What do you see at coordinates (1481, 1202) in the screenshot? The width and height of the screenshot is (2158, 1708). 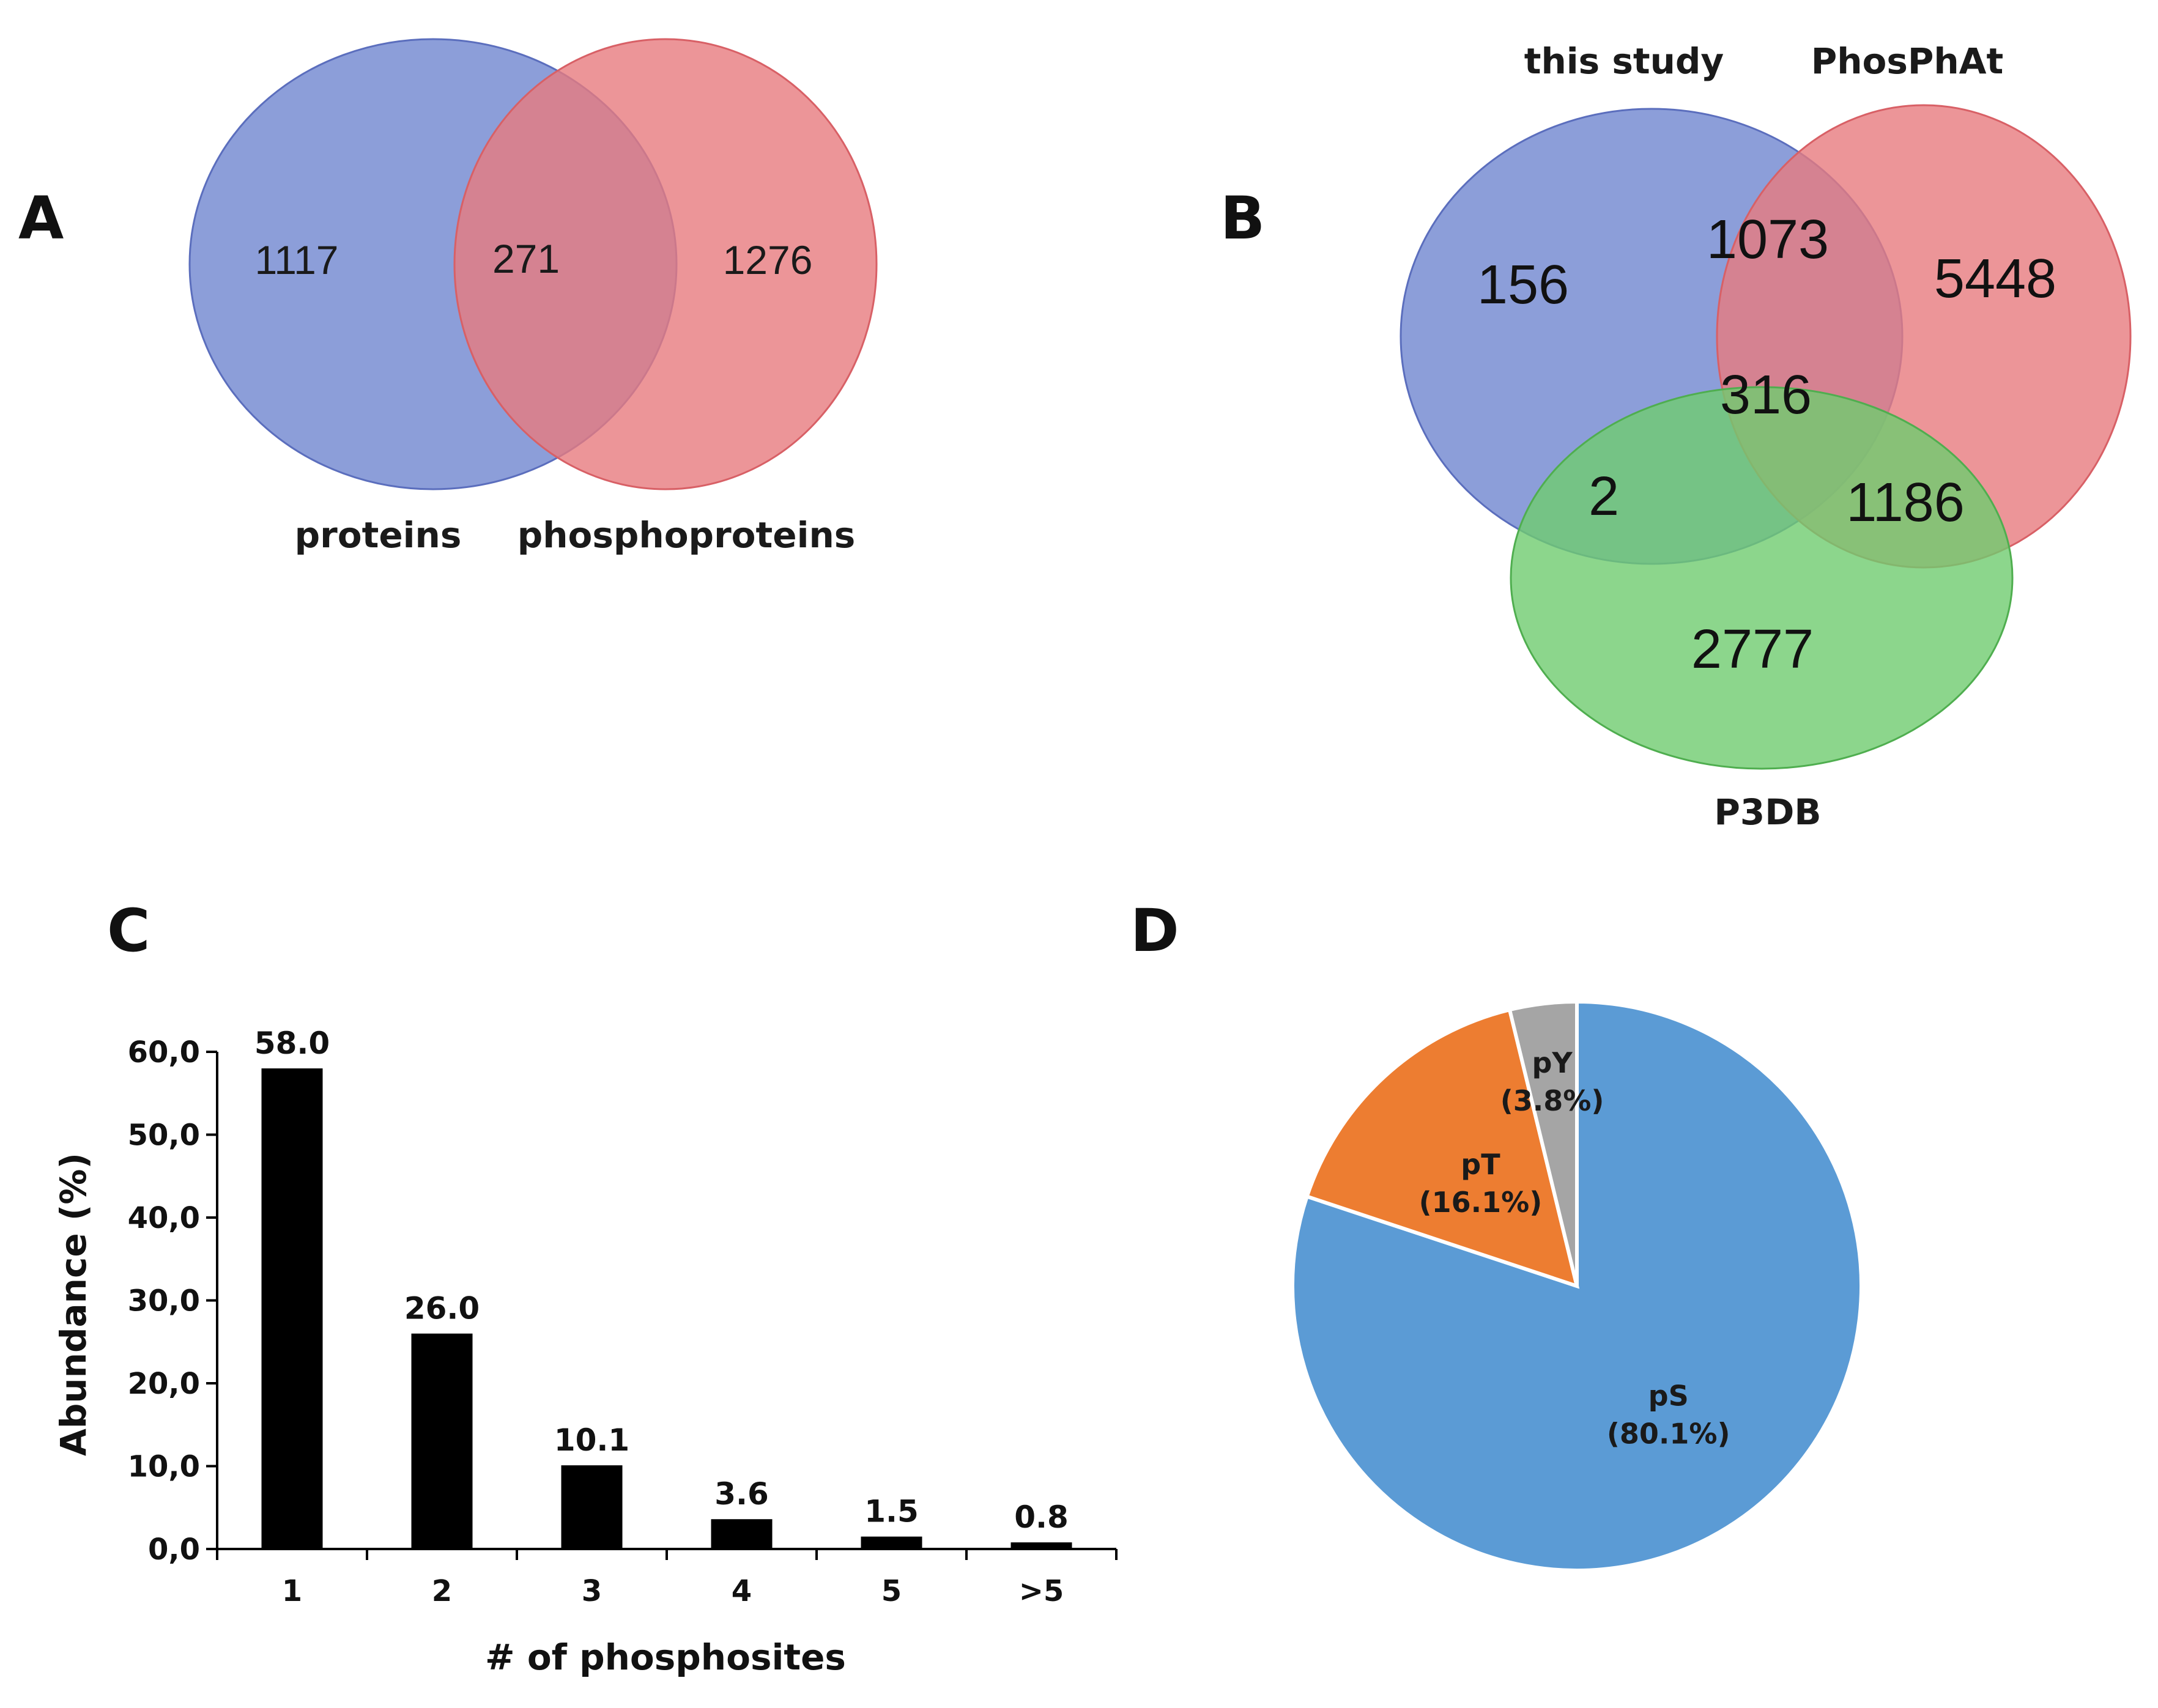 I see `pie-label-percent: (16.1%)` at bounding box center [1481, 1202].